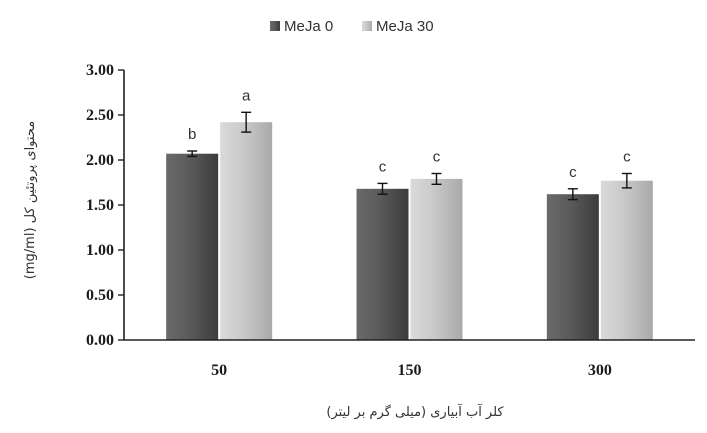 This screenshot has width=707, height=433. What do you see at coordinates (100, 160) in the screenshot?
I see `y-tick-label: 2.00` at bounding box center [100, 160].